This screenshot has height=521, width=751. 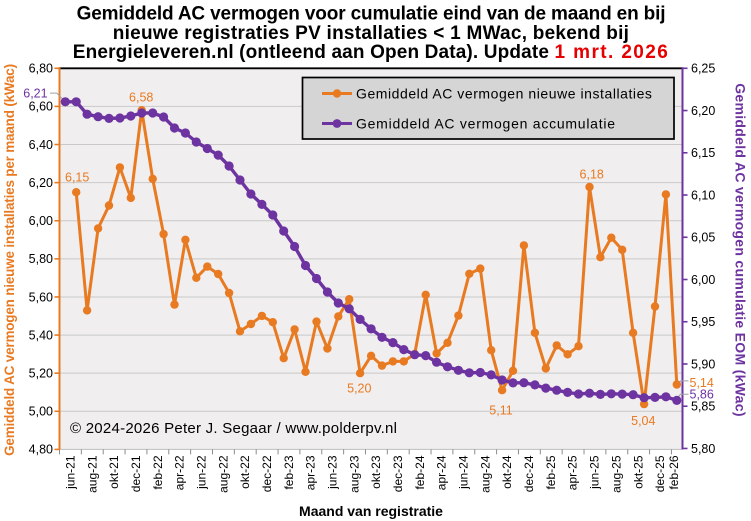 I want to click on svg-text: aug-23, so click(x=354, y=474).